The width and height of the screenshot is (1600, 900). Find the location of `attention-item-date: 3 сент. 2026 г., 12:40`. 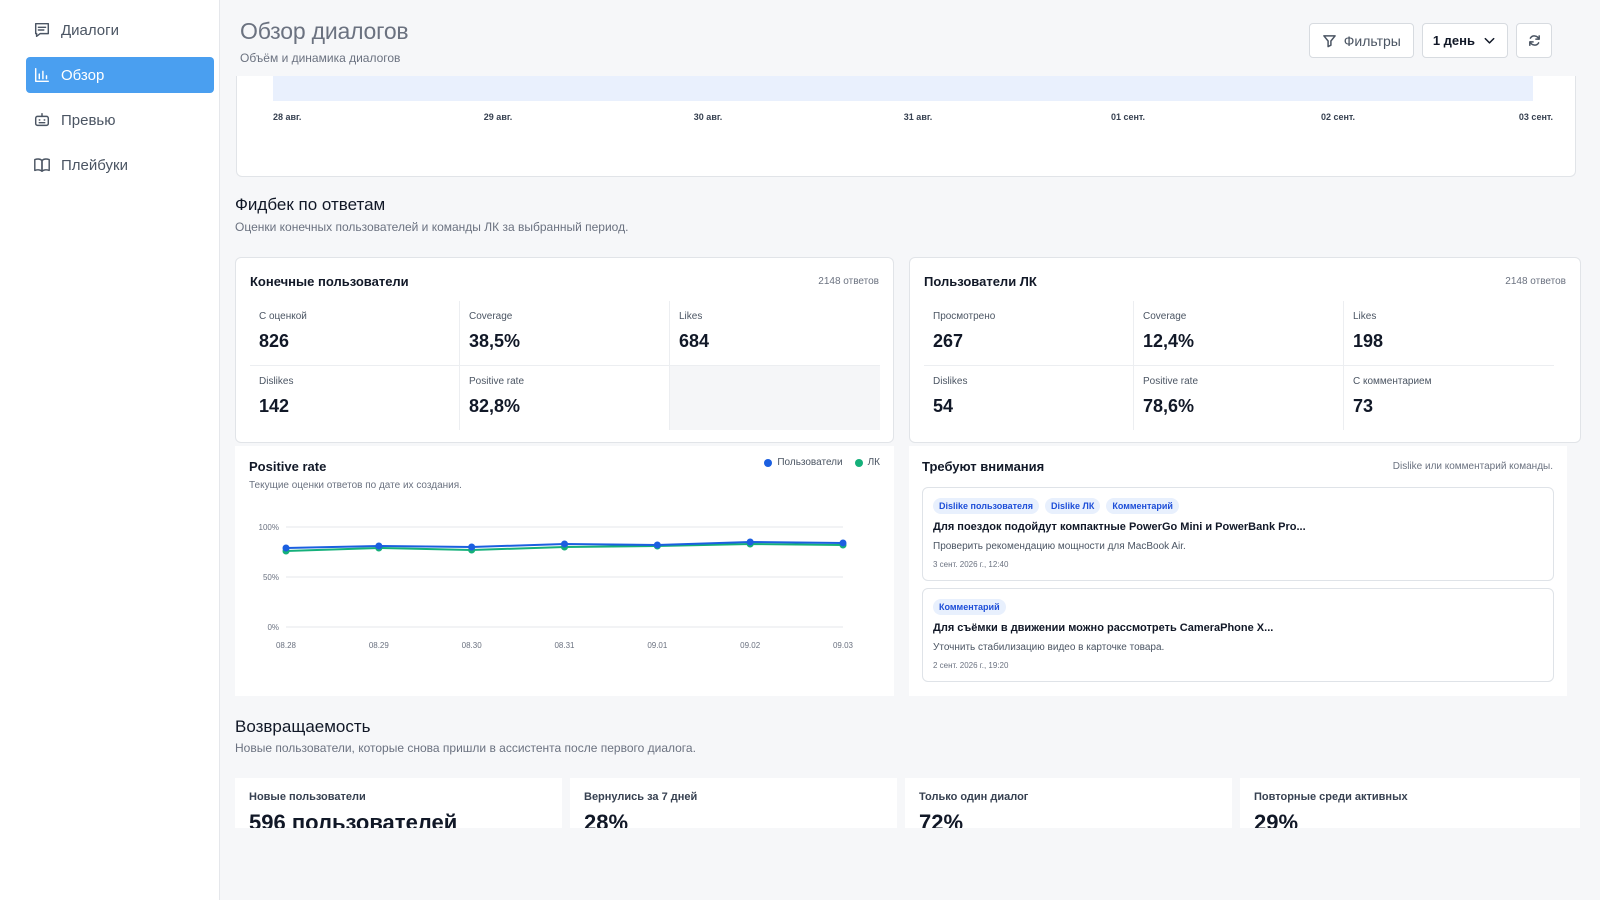

attention-item-date: 3 сент. 2026 г., 12:40 is located at coordinates (971, 564).